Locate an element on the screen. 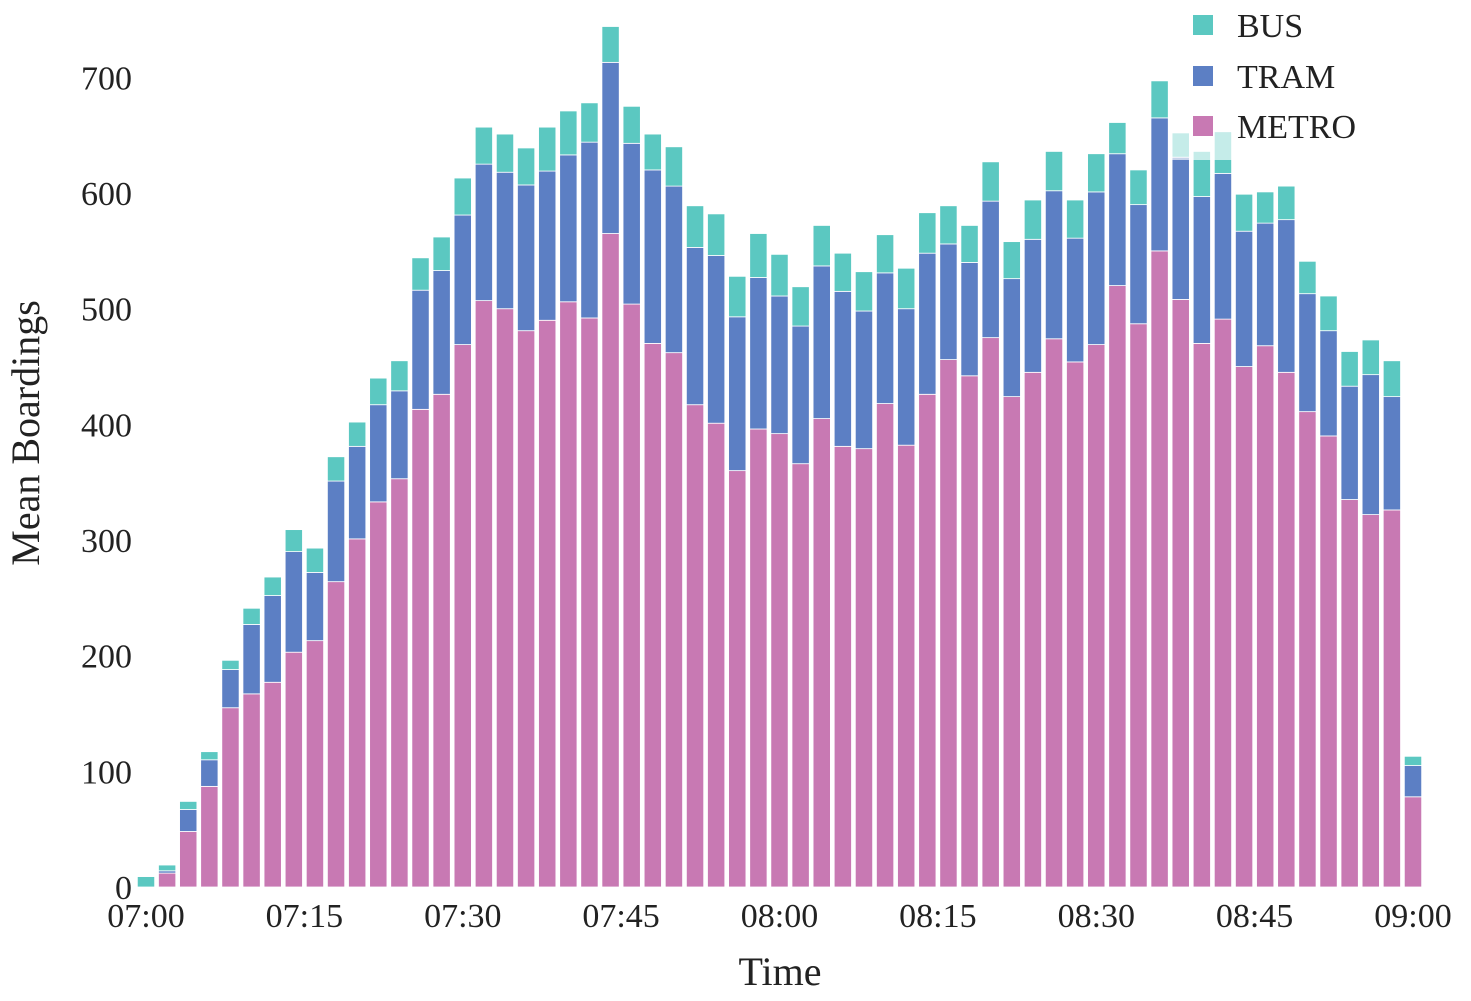 The width and height of the screenshot is (1471, 1001). x-tick-label: 08:00 is located at coordinates (779, 916).